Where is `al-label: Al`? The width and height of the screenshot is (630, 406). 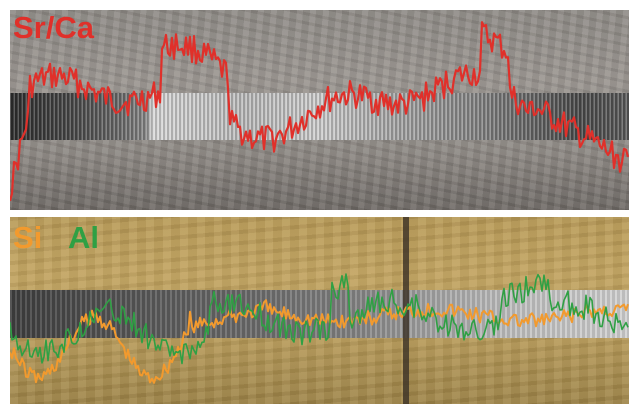 al-label: Al is located at coordinates (83, 237).